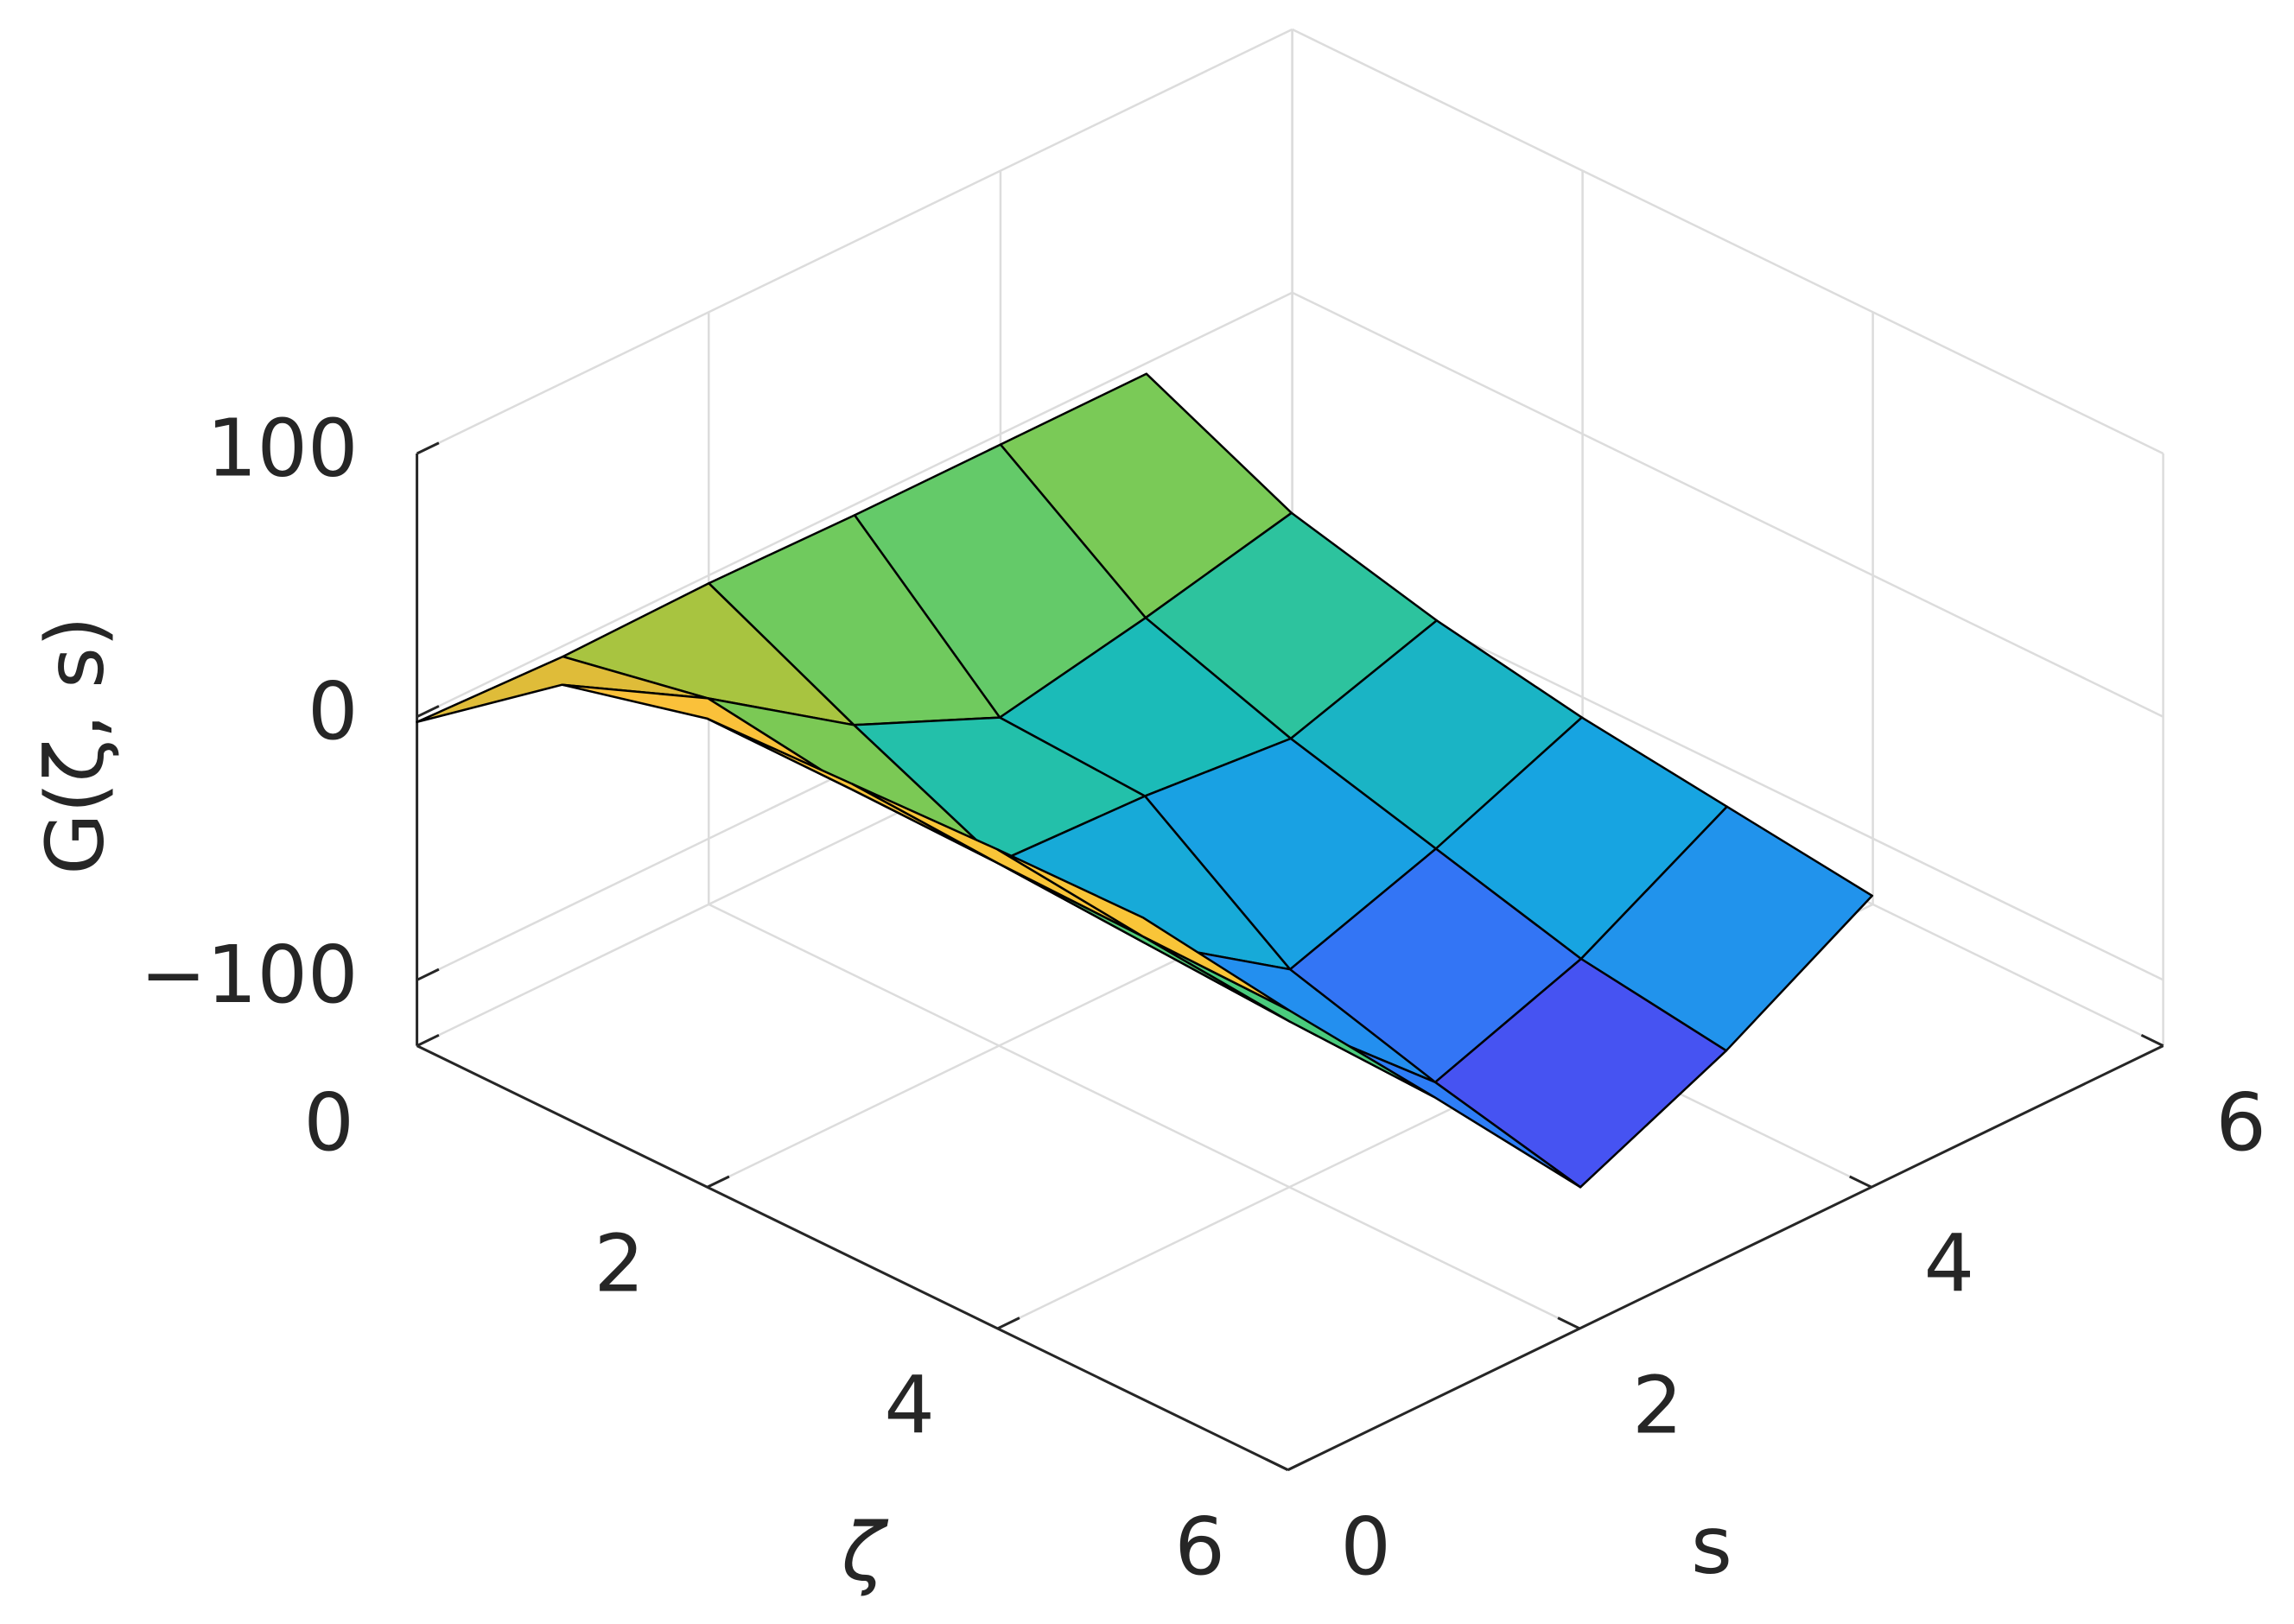 This screenshot has width=2294, height=1624. What do you see at coordinates (249, 975) in the screenshot?
I see `z-tick-label: −100` at bounding box center [249, 975].